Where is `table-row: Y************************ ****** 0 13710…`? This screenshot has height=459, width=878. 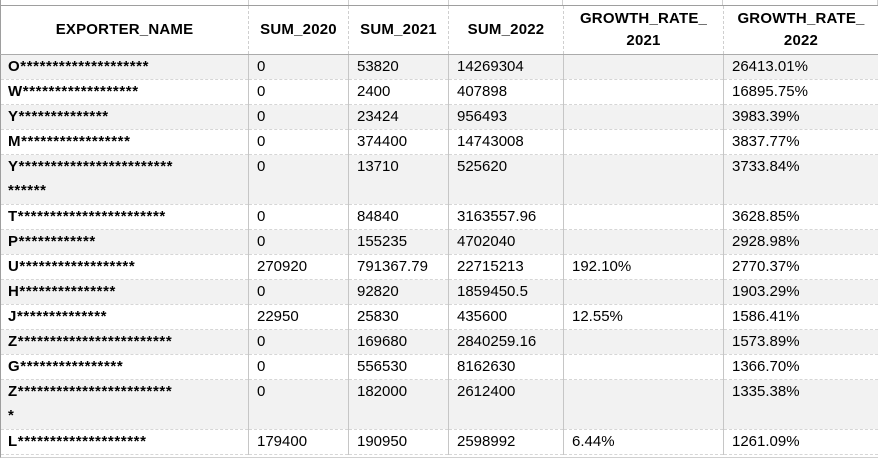
table-row: Y************************ ****** 0 13710… is located at coordinates (439, 179).